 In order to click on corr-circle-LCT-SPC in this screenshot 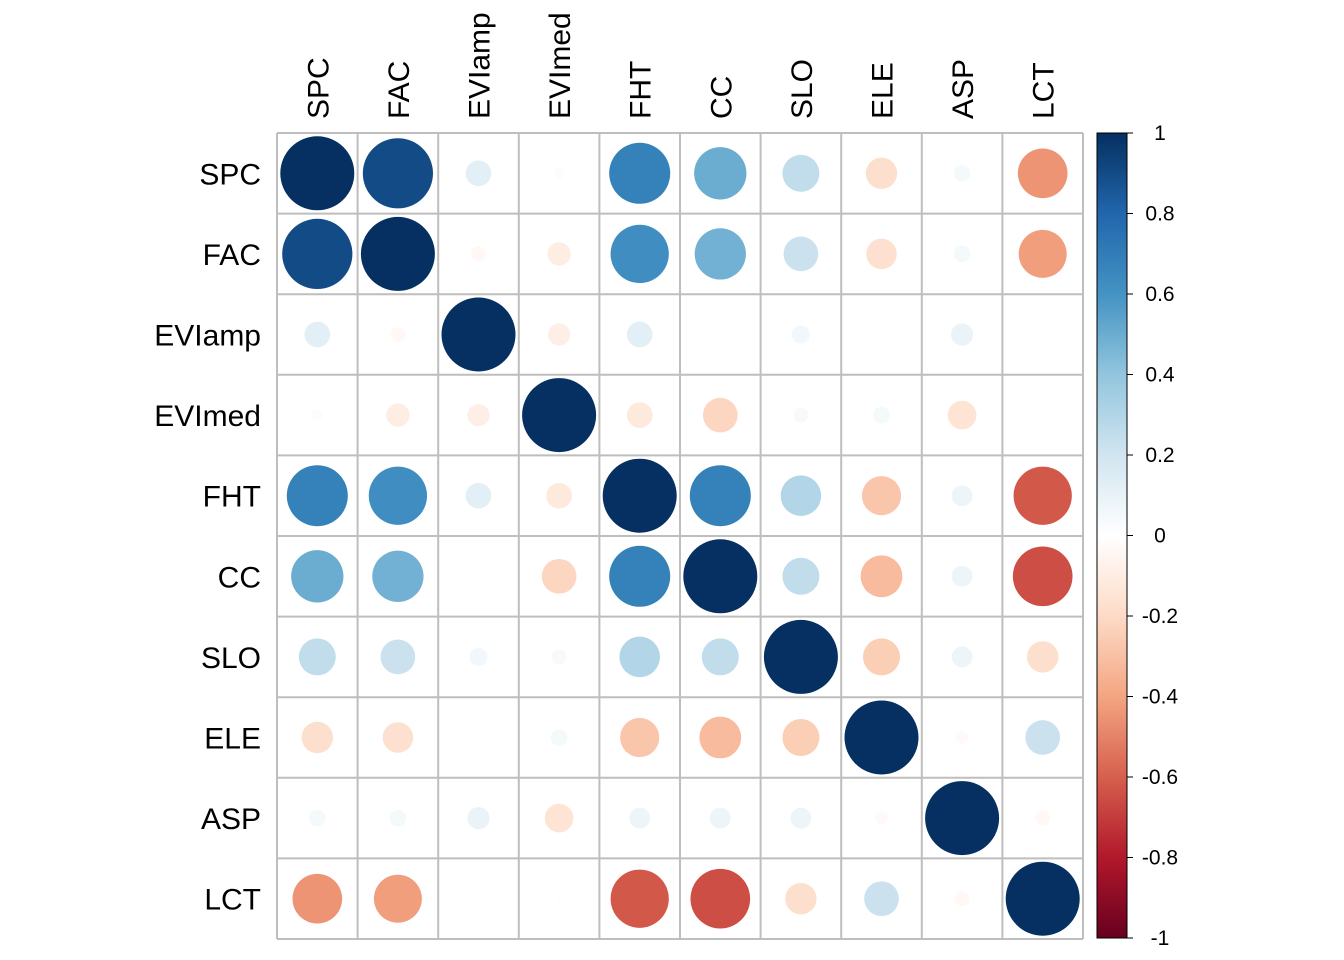, I will do `click(317, 898)`.